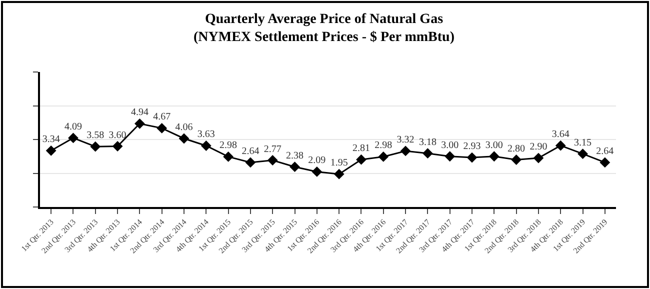  Describe the element at coordinates (539, 147) in the screenshot. I see `data-label: 2.90` at that location.